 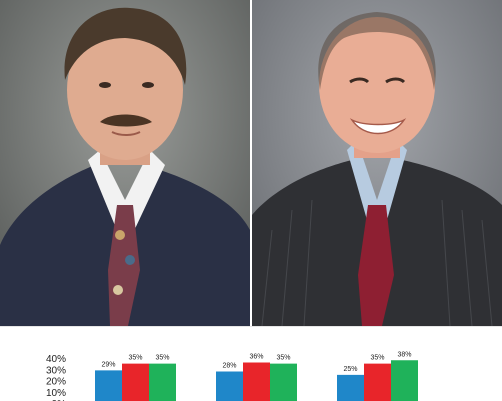 I want to click on data-label: 25%, so click(x=350, y=369).